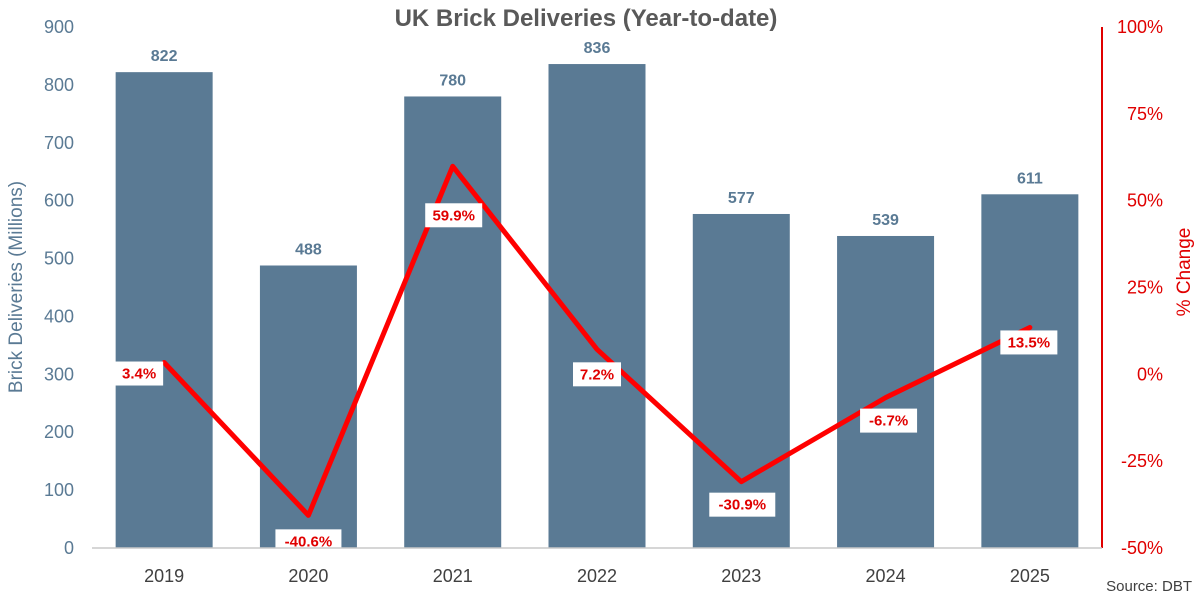 The image size is (1200, 603). What do you see at coordinates (59, 432) in the screenshot?
I see `y-tick-label: 200` at bounding box center [59, 432].